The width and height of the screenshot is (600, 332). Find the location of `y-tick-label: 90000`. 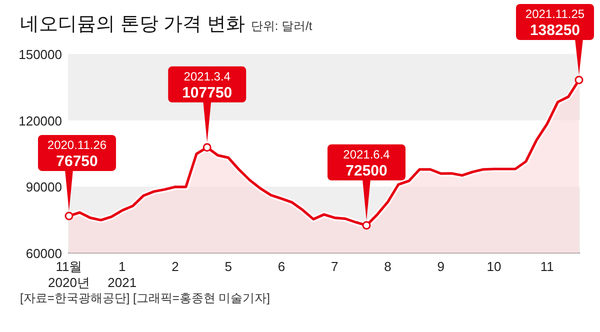

y-tick-label: 90000 is located at coordinates (44, 187).